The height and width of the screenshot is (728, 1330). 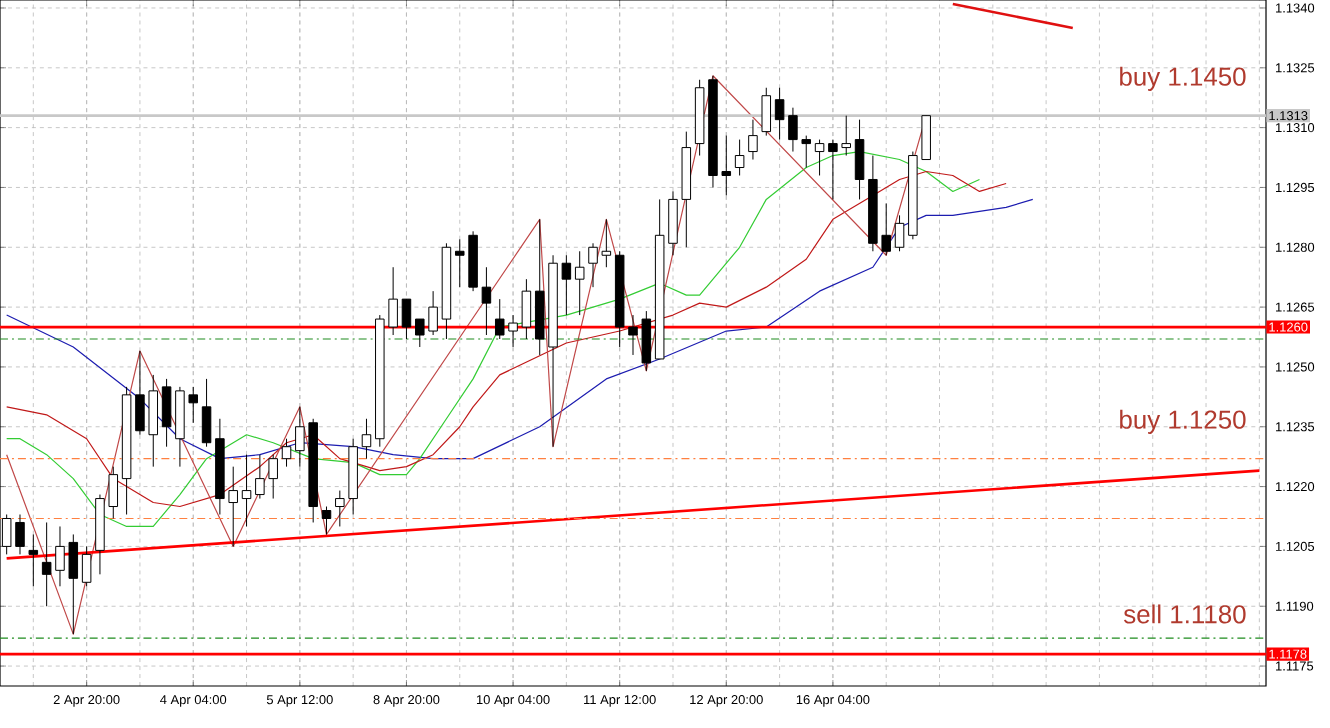 What do you see at coordinates (1183, 421) in the screenshot?
I see `annotation: buy 1.1250` at bounding box center [1183, 421].